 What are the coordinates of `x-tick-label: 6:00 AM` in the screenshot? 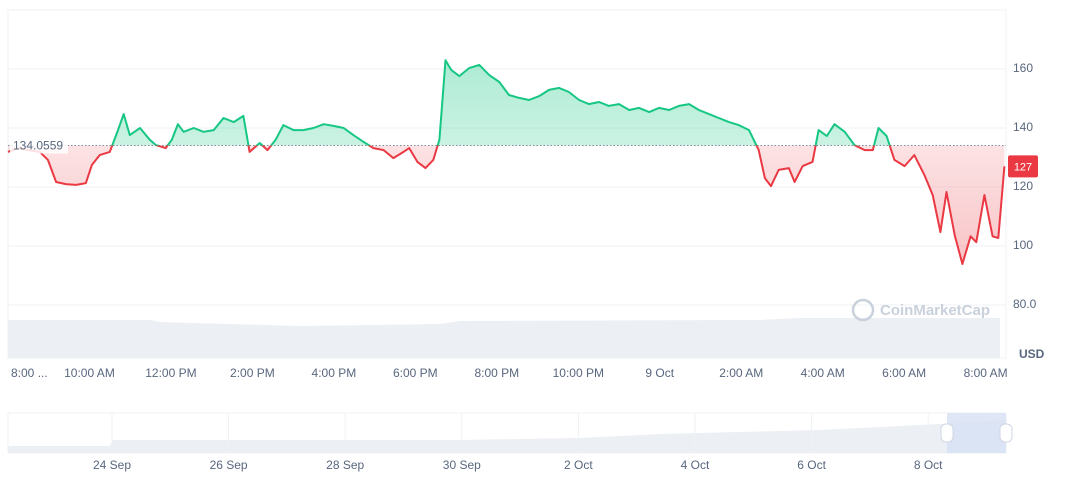 It's located at (904, 373).